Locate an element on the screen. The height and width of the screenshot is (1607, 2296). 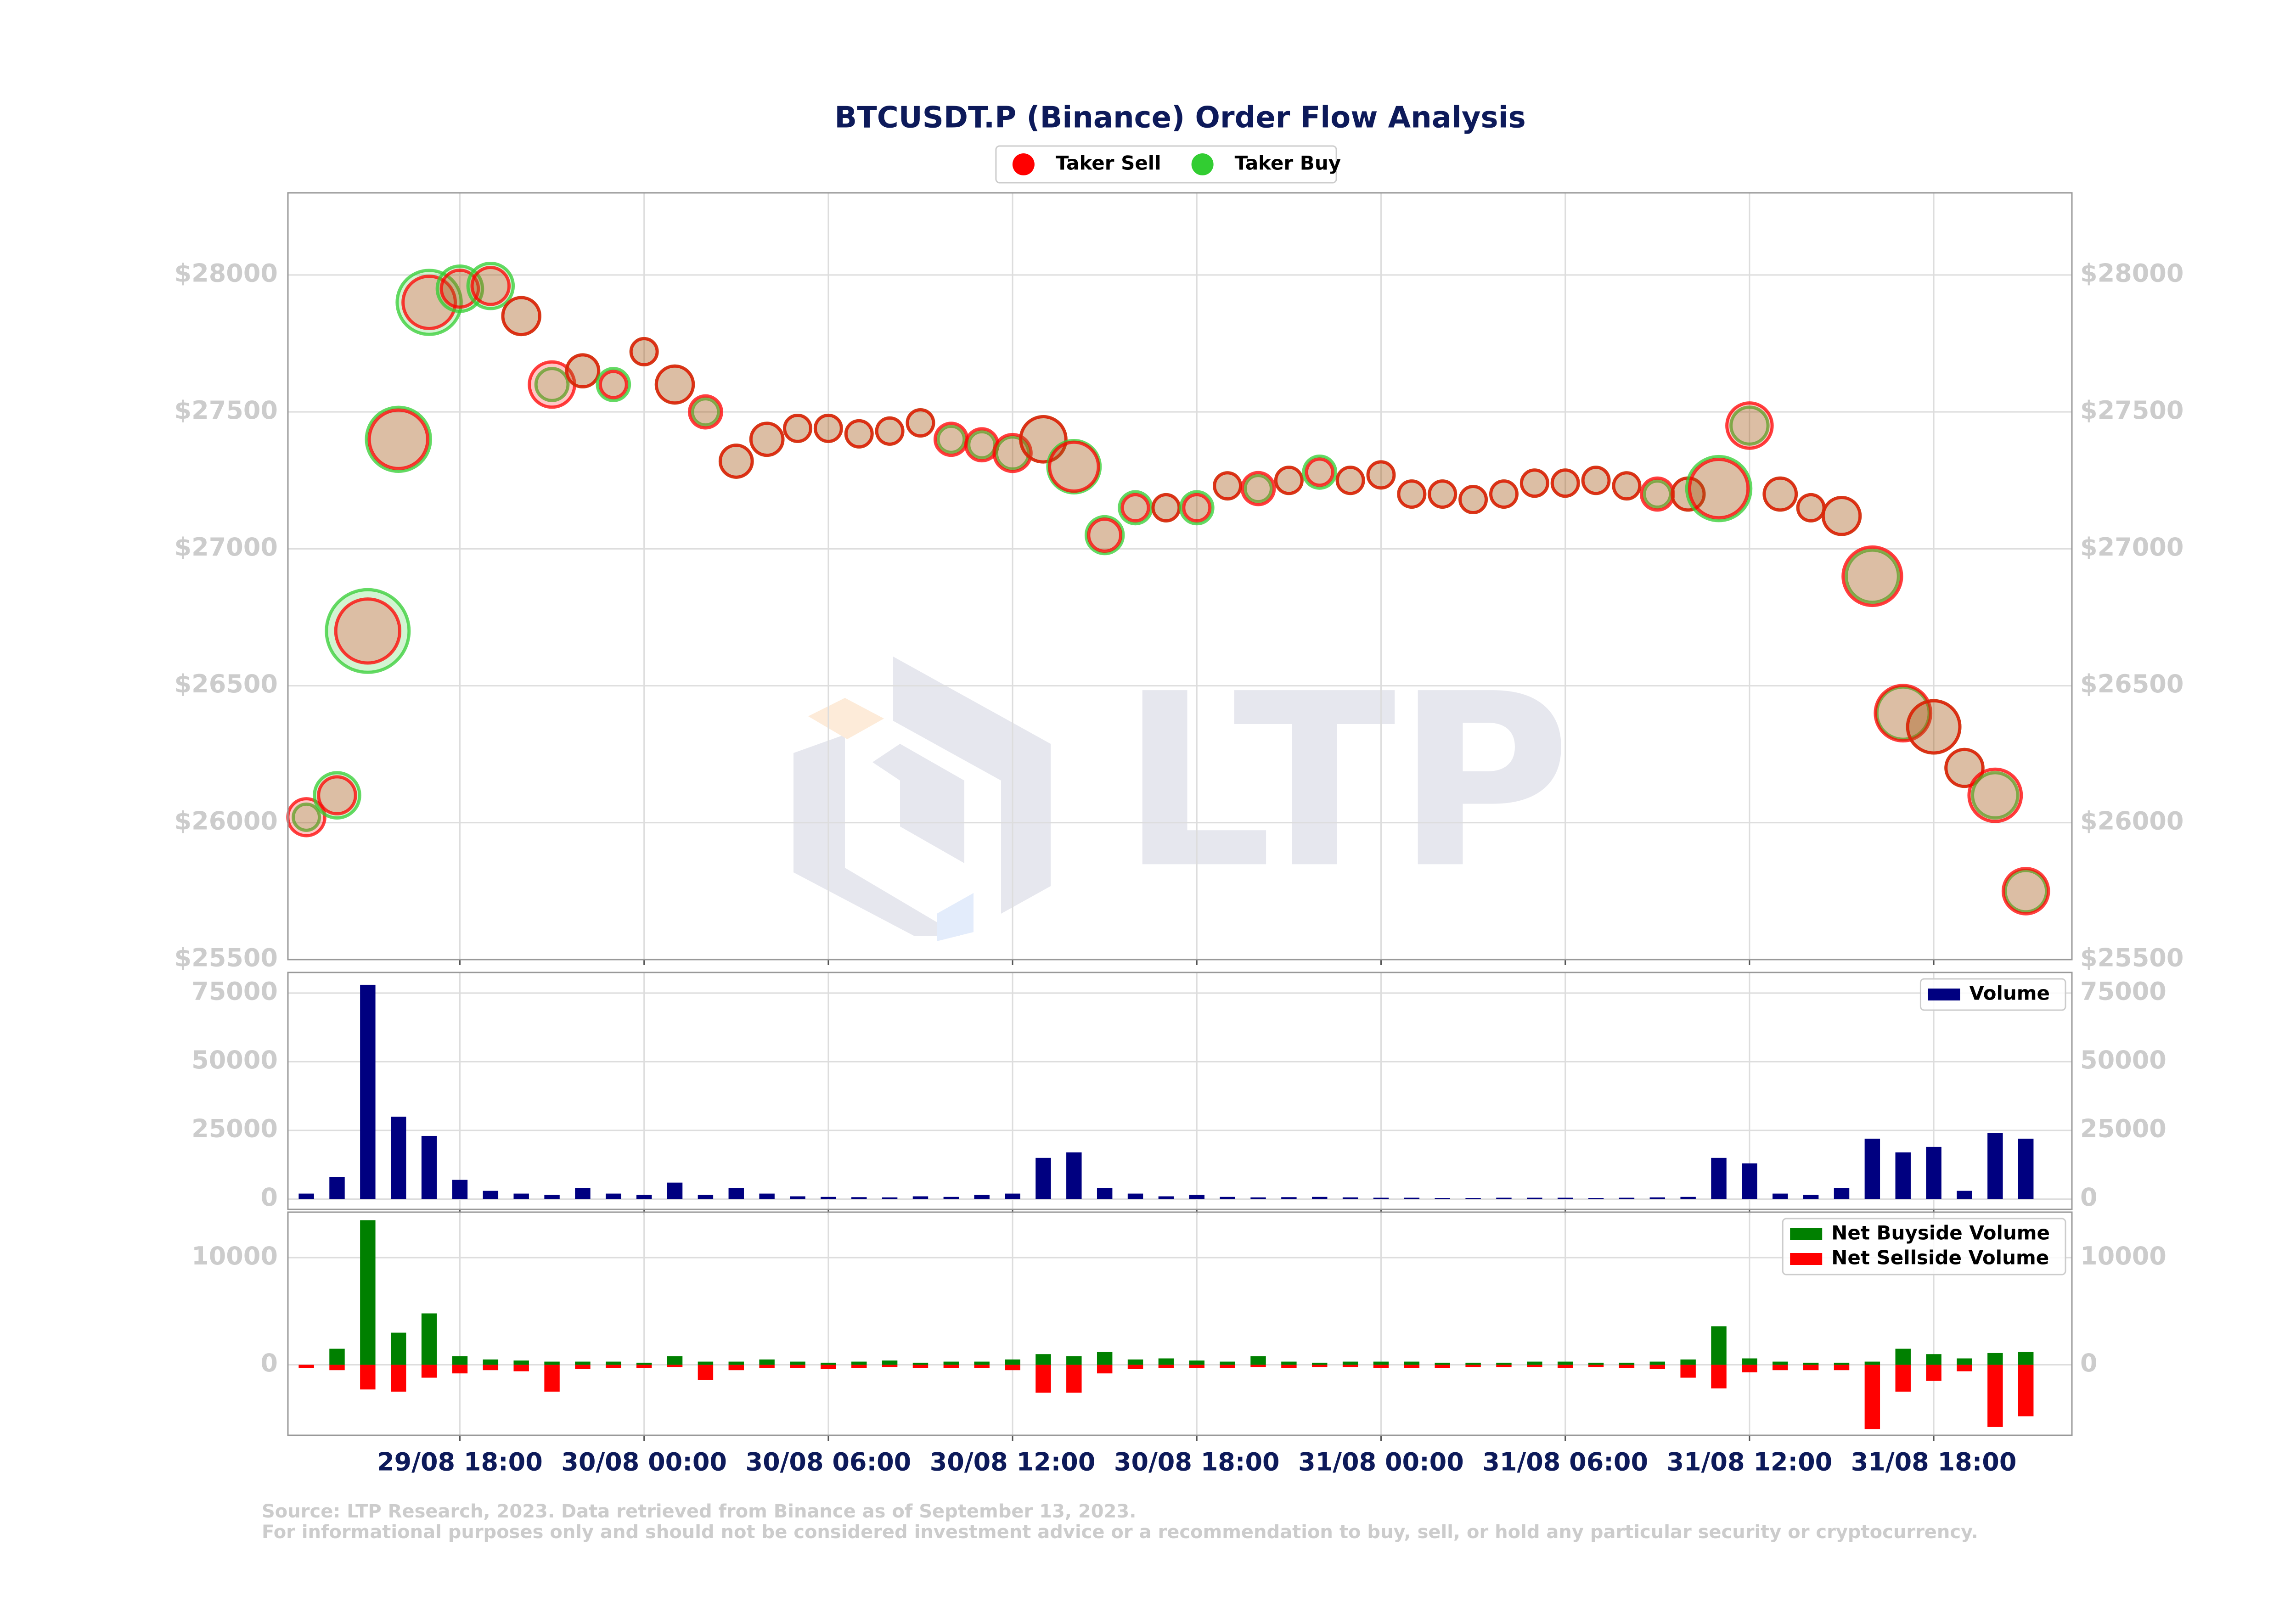
chart-title: BTCUSDT.P (Binance) Order Flow Analysis is located at coordinates (1179, 118).